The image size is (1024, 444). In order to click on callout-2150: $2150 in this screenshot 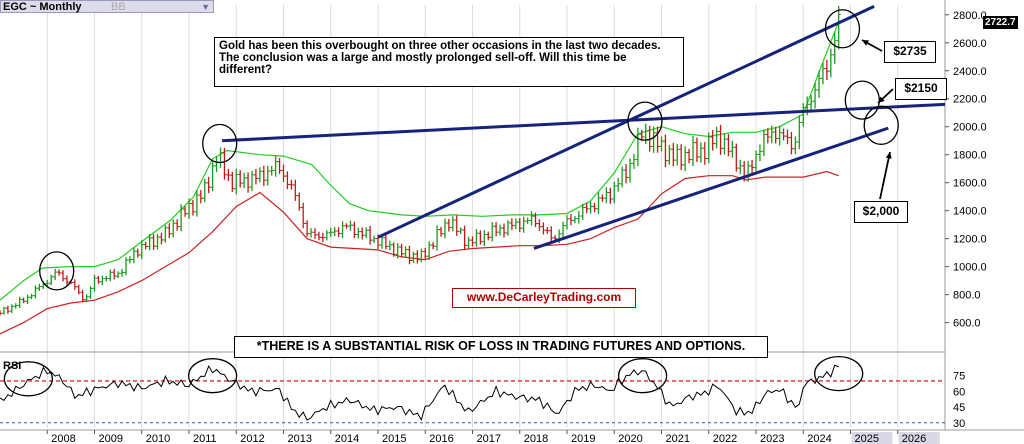, I will do `click(921, 89)`.